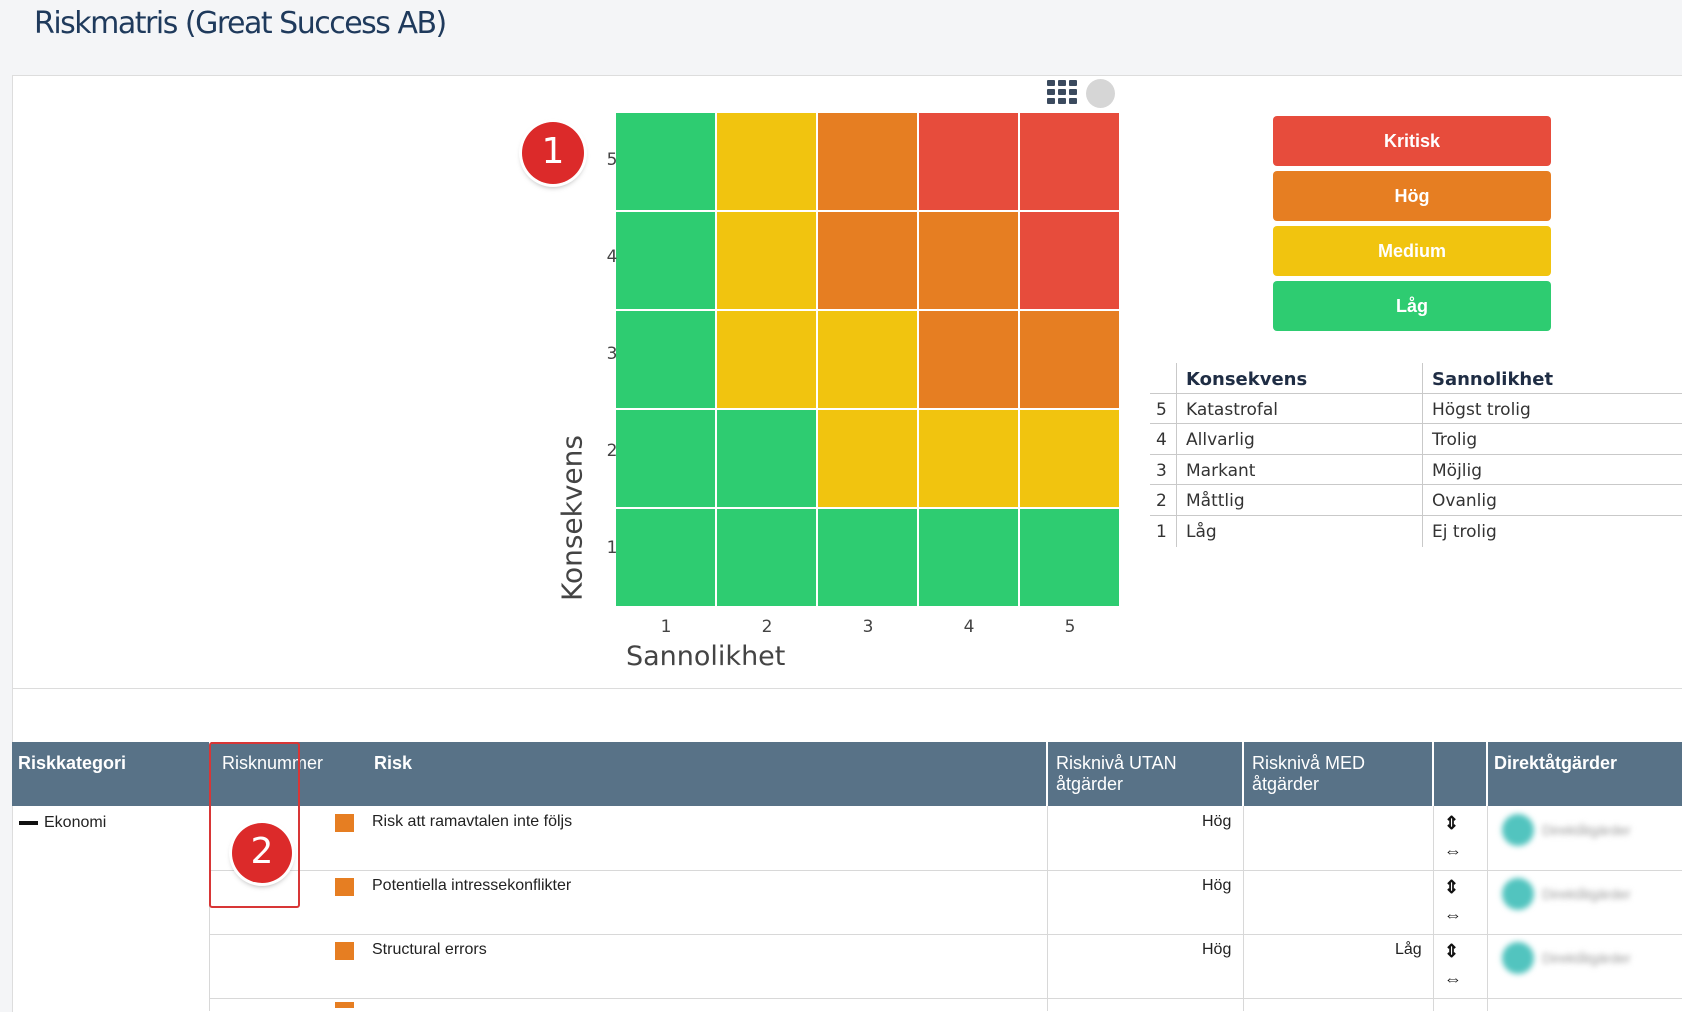  I want to click on y-tick-3: 3, so click(612, 354).